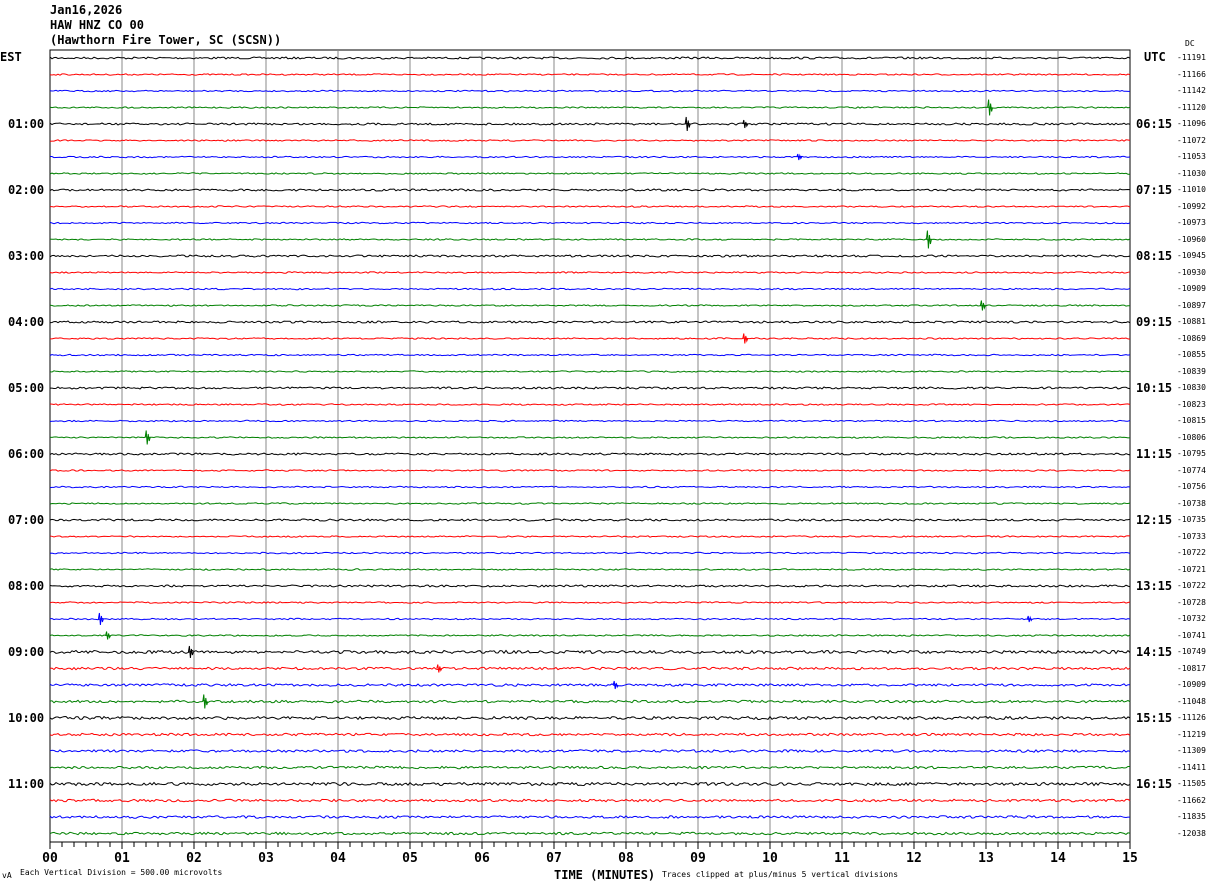  I want to click on dc-offset-label: -10774, so click(1191, 470).